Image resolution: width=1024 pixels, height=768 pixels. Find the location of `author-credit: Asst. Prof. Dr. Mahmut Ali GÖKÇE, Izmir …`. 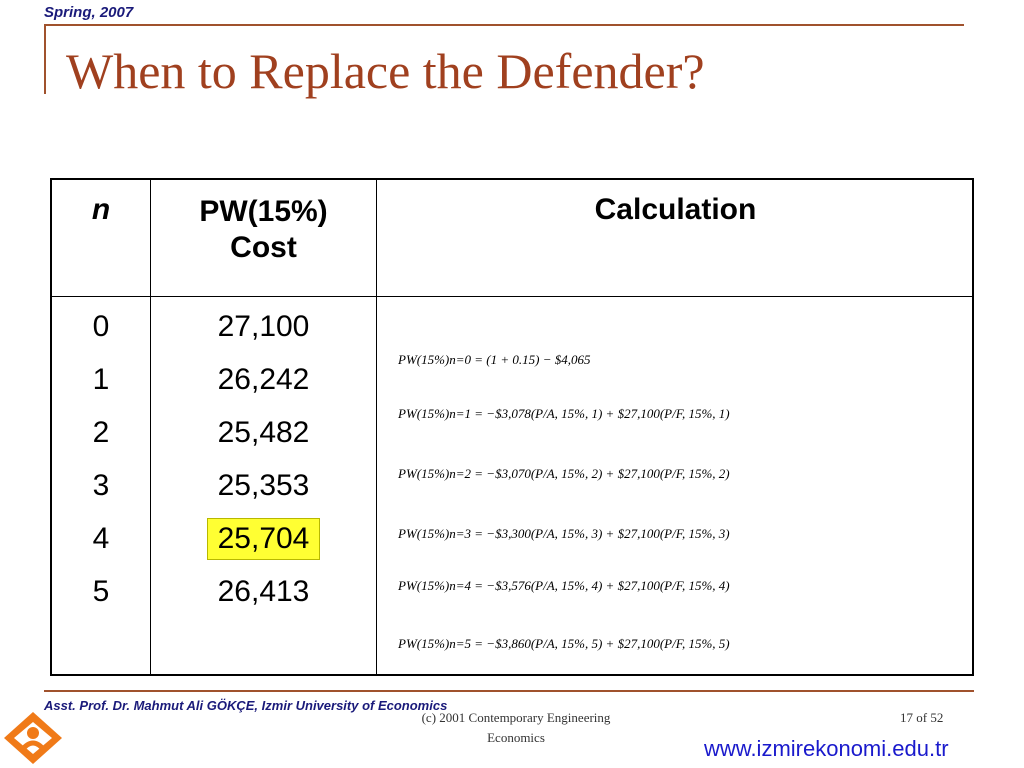

author-credit: Asst. Prof. Dr. Mahmut Ali GÖKÇE, Izmir … is located at coordinates (246, 705).